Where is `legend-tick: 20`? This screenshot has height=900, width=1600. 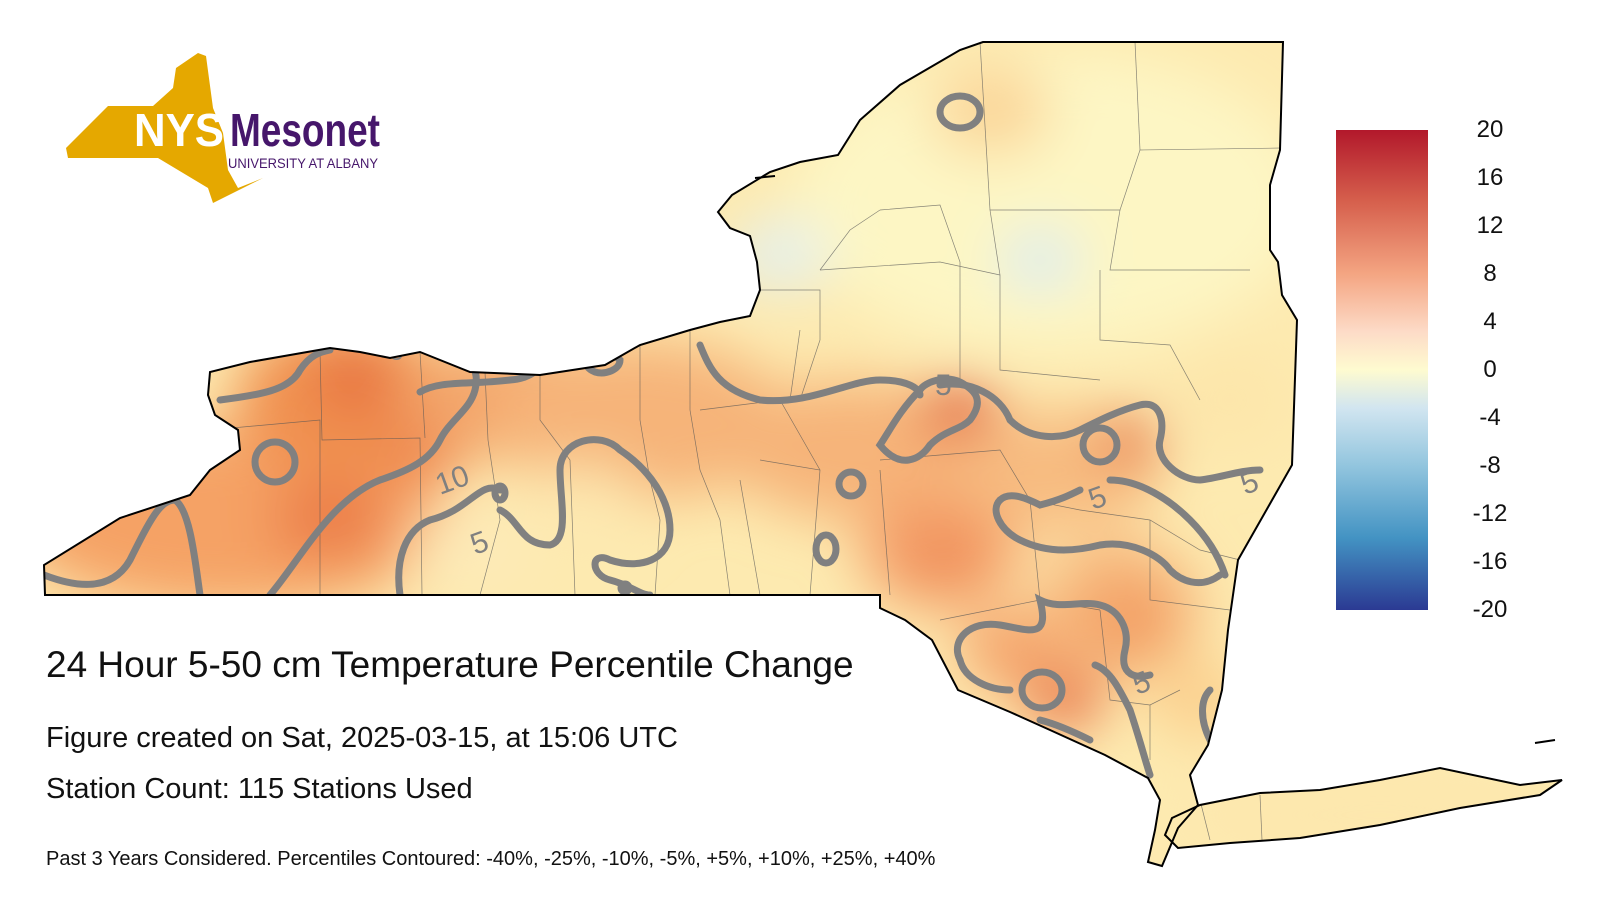 legend-tick: 20 is located at coordinates (1490, 129).